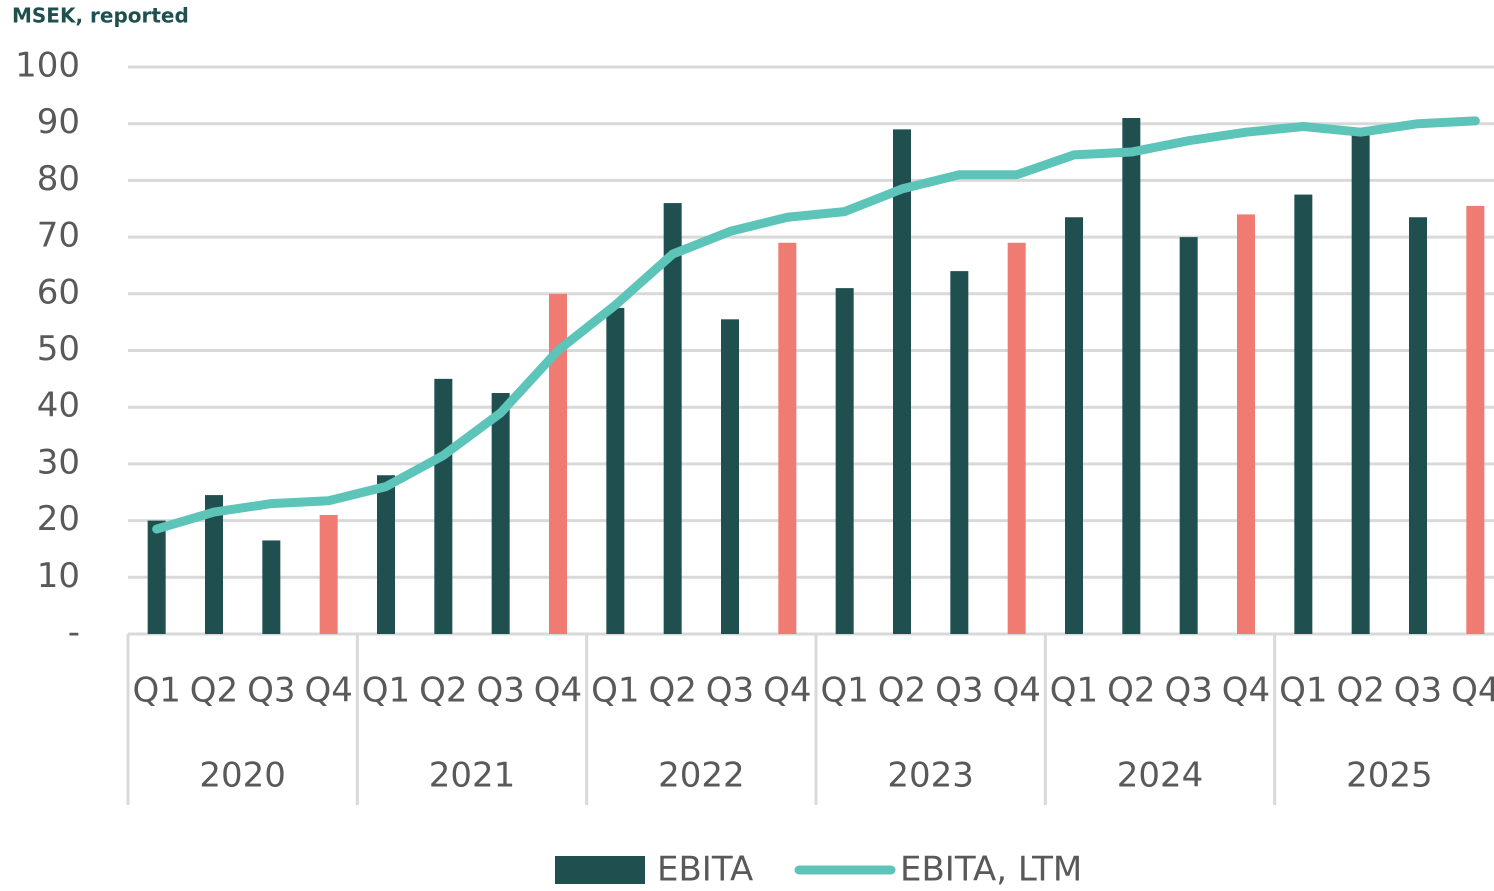  I want to click on year-label: 2022, so click(701, 776).